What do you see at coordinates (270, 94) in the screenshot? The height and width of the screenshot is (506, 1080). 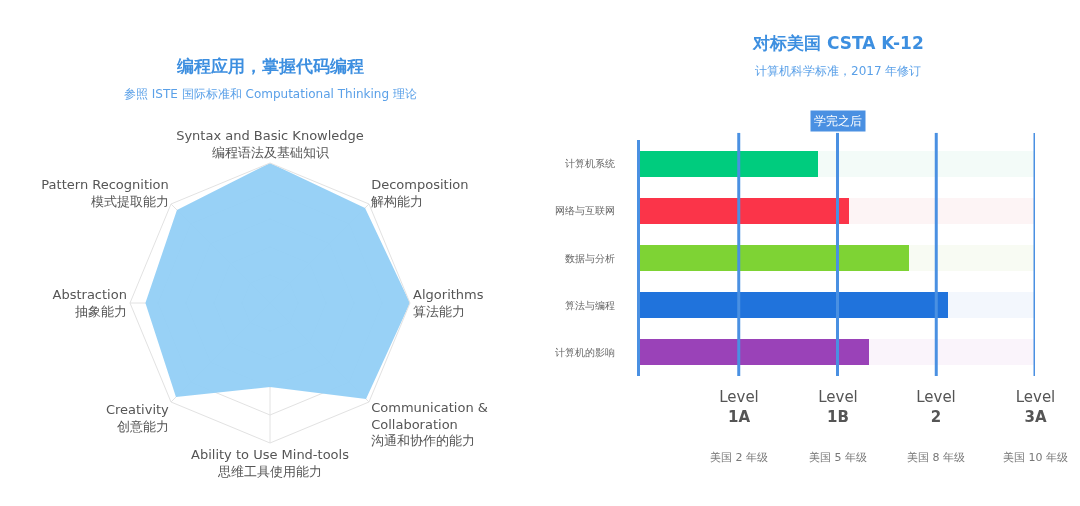 I see `chart-subtitle: 参照 ISTE 国际标准和 Computational Thinking 理论` at bounding box center [270, 94].